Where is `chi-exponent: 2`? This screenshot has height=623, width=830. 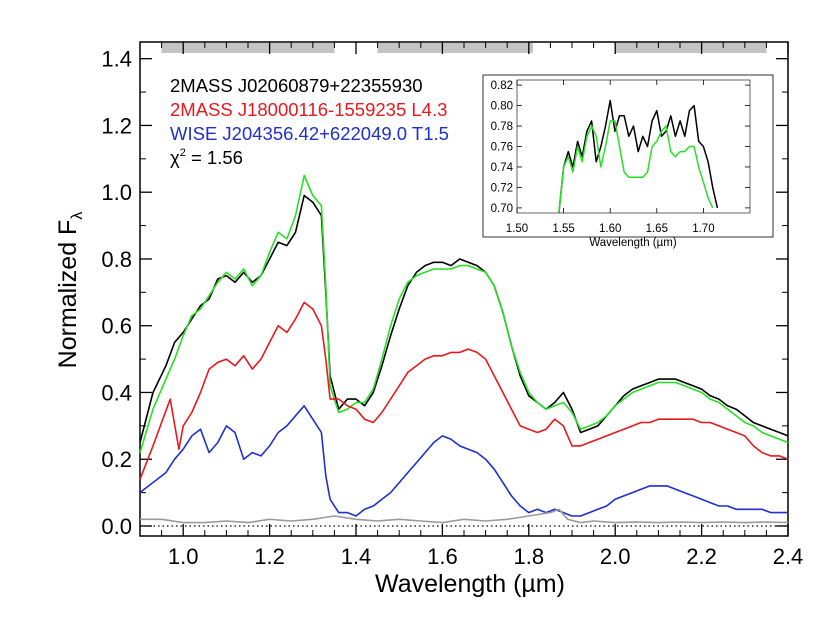
chi-exponent: 2 is located at coordinates (183, 153).